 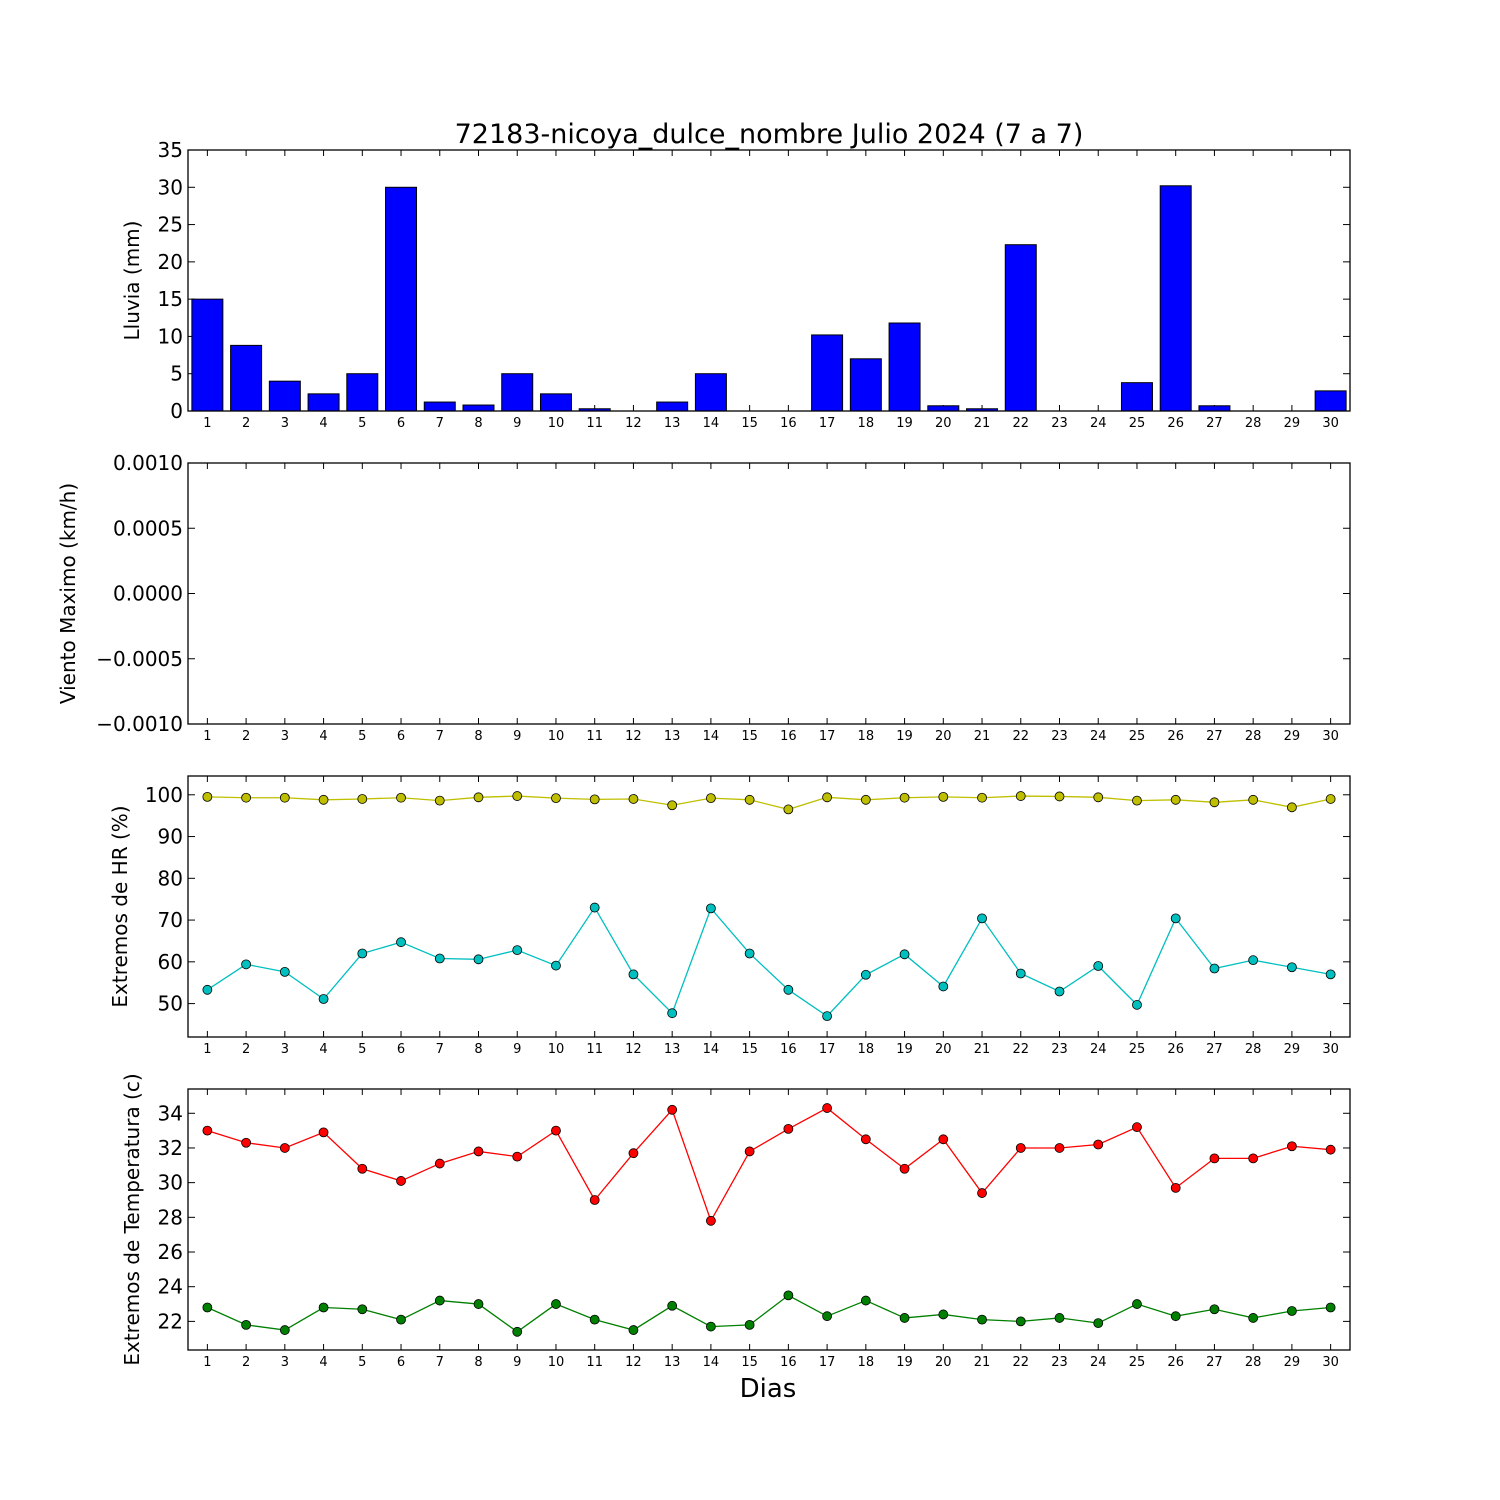 What do you see at coordinates (246, 423) in the screenshot?
I see `x-tick-label: 2` at bounding box center [246, 423].